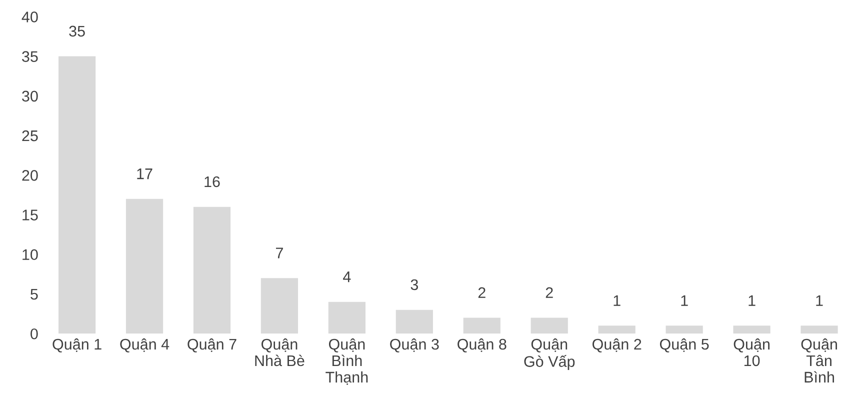  I want to click on y-tick-label: 40, so click(30, 17).